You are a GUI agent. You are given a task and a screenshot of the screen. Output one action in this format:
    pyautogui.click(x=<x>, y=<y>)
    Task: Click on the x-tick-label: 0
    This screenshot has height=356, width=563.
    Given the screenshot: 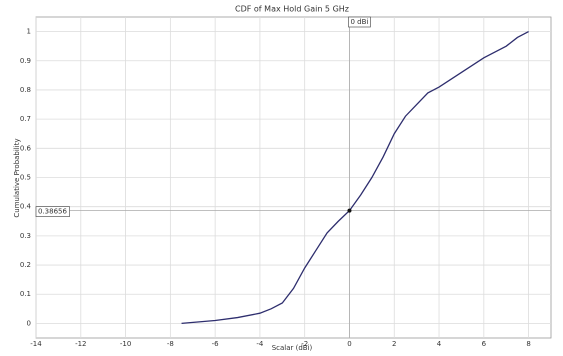 What is the action you would take?
    pyautogui.click(x=349, y=344)
    